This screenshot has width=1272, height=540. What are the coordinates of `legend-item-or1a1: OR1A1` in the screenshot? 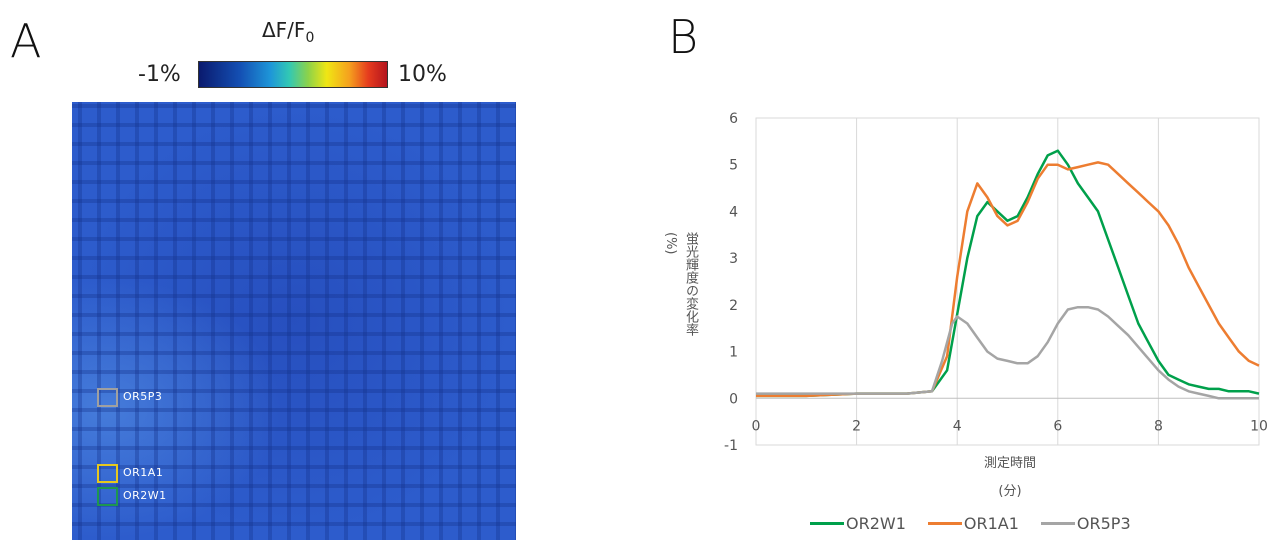 It's located at (973, 523).